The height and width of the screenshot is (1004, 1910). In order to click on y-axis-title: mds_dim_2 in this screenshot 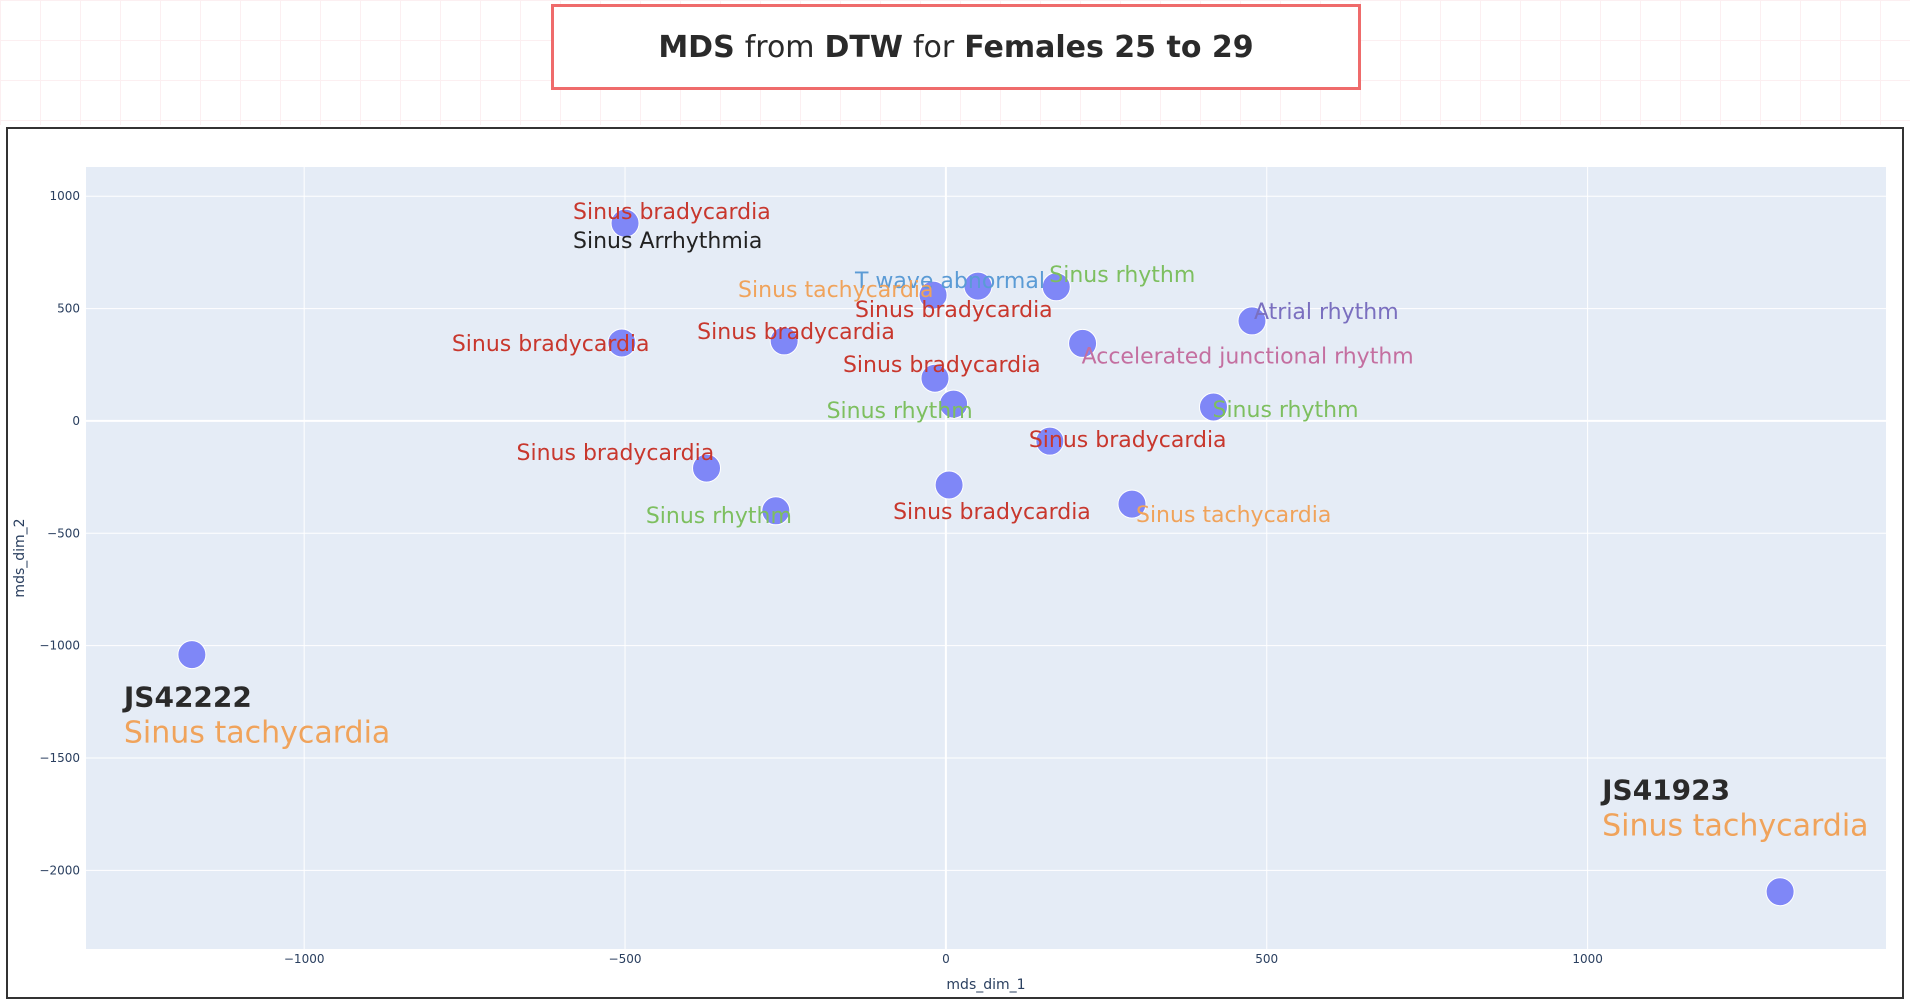, I will do `click(20, 557)`.